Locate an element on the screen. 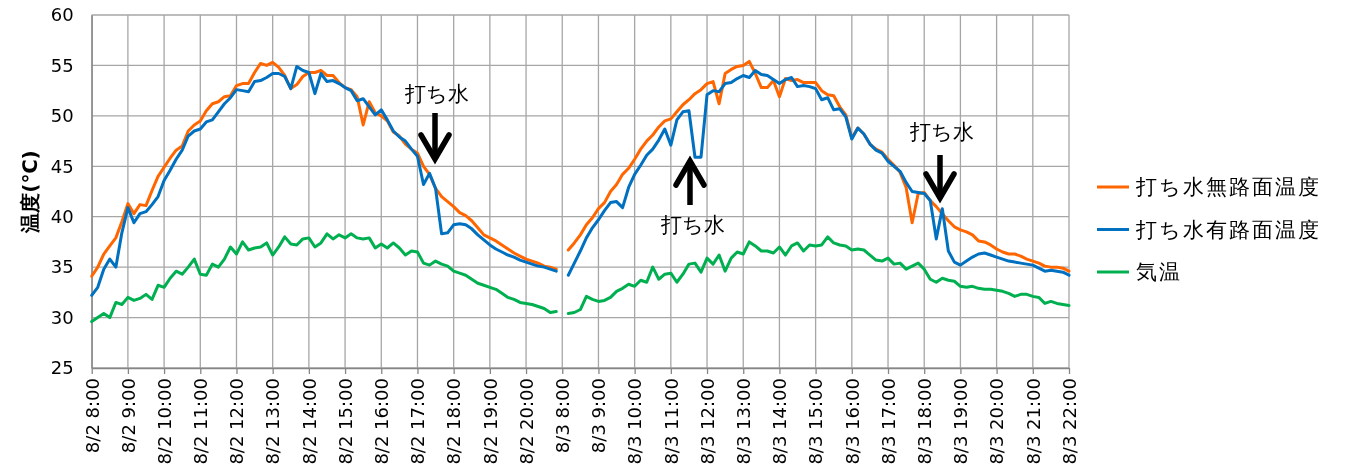 The image size is (1346, 474). legend-label: 気温 is located at coordinates (1159, 272).